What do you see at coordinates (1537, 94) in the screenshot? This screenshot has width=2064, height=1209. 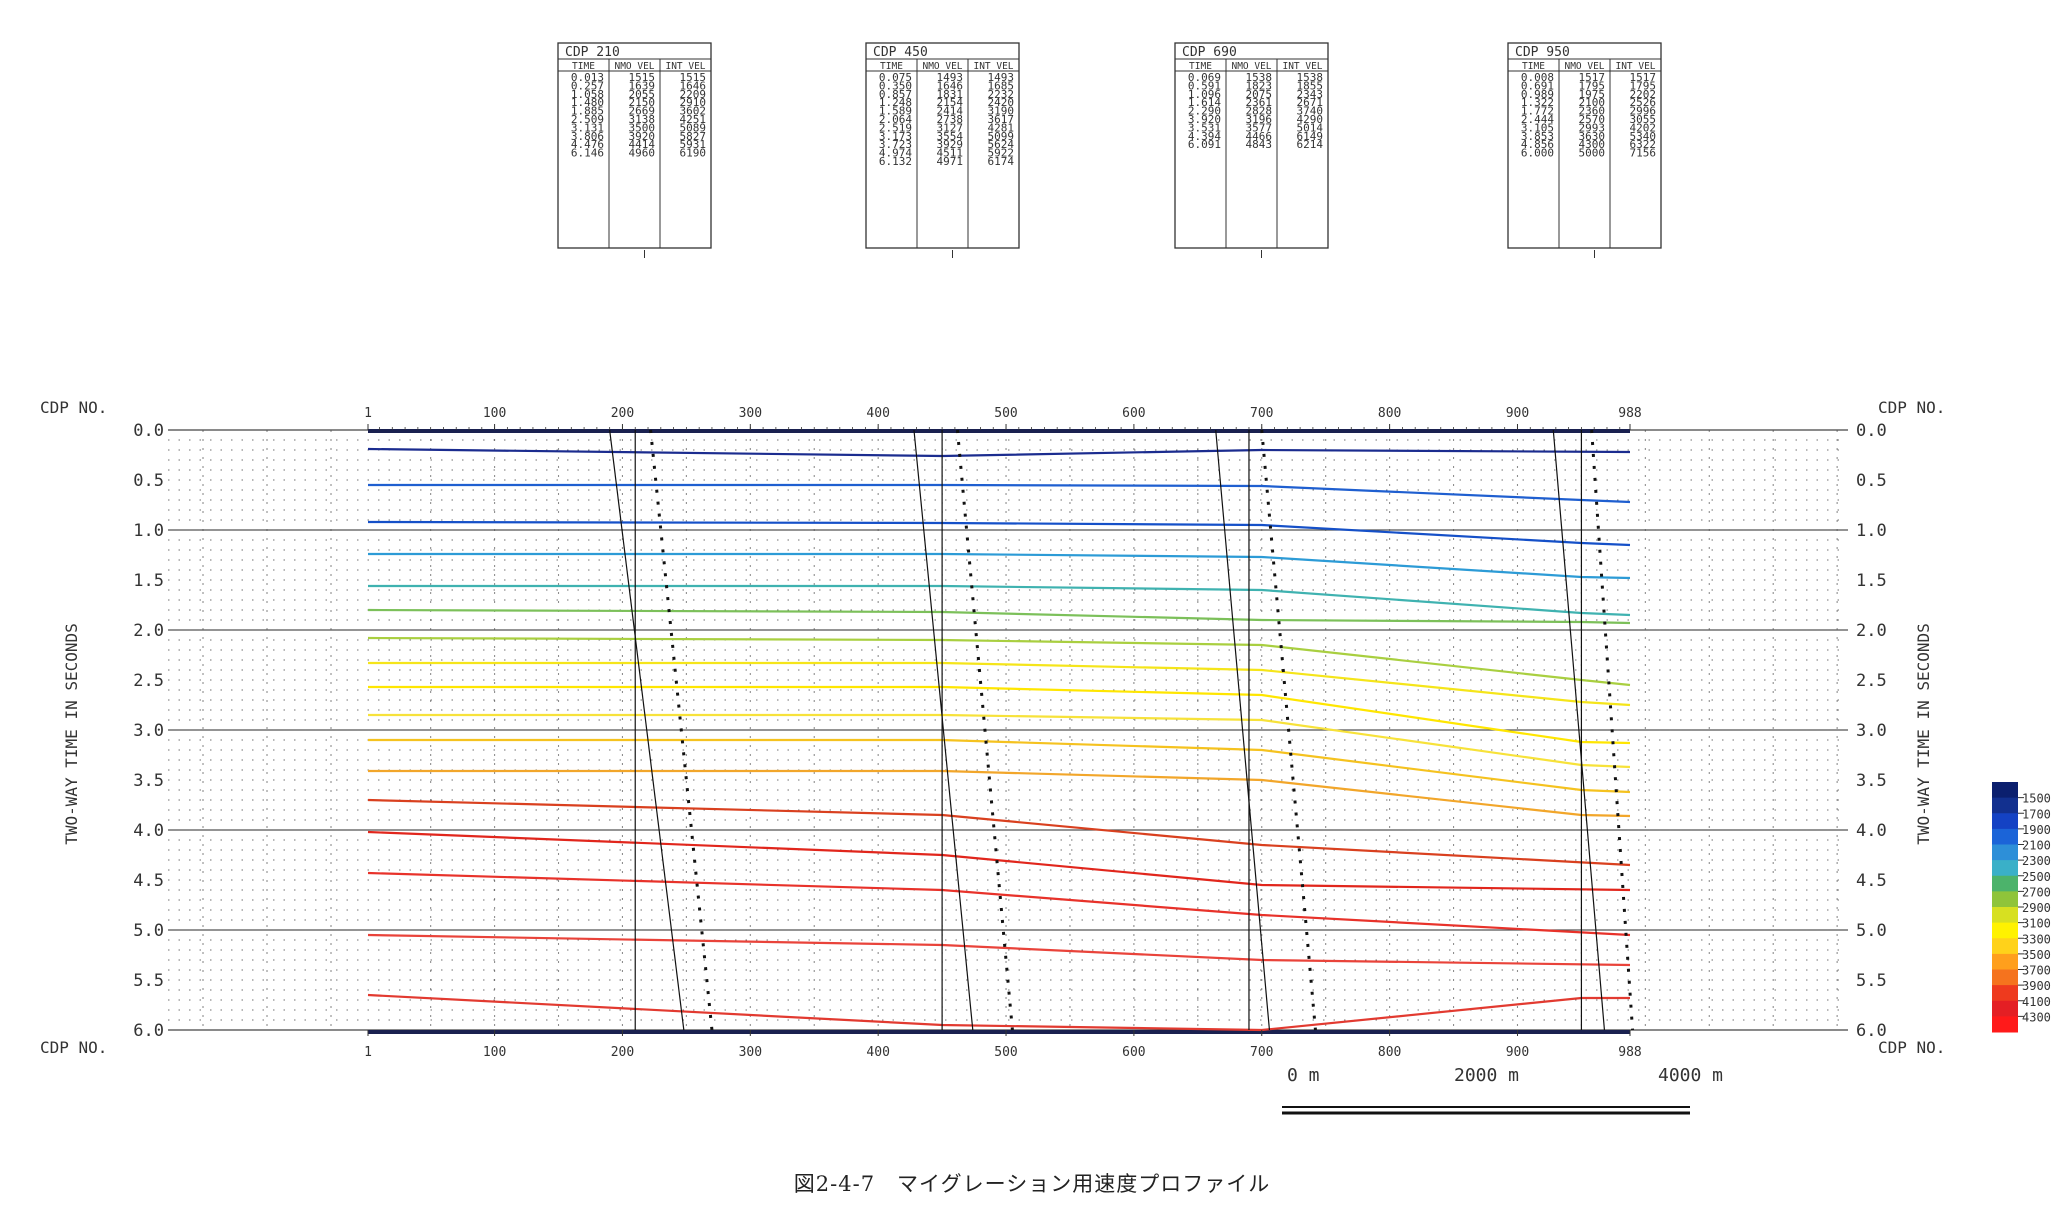 I see `cdp-table-cell: 0.989` at bounding box center [1537, 94].